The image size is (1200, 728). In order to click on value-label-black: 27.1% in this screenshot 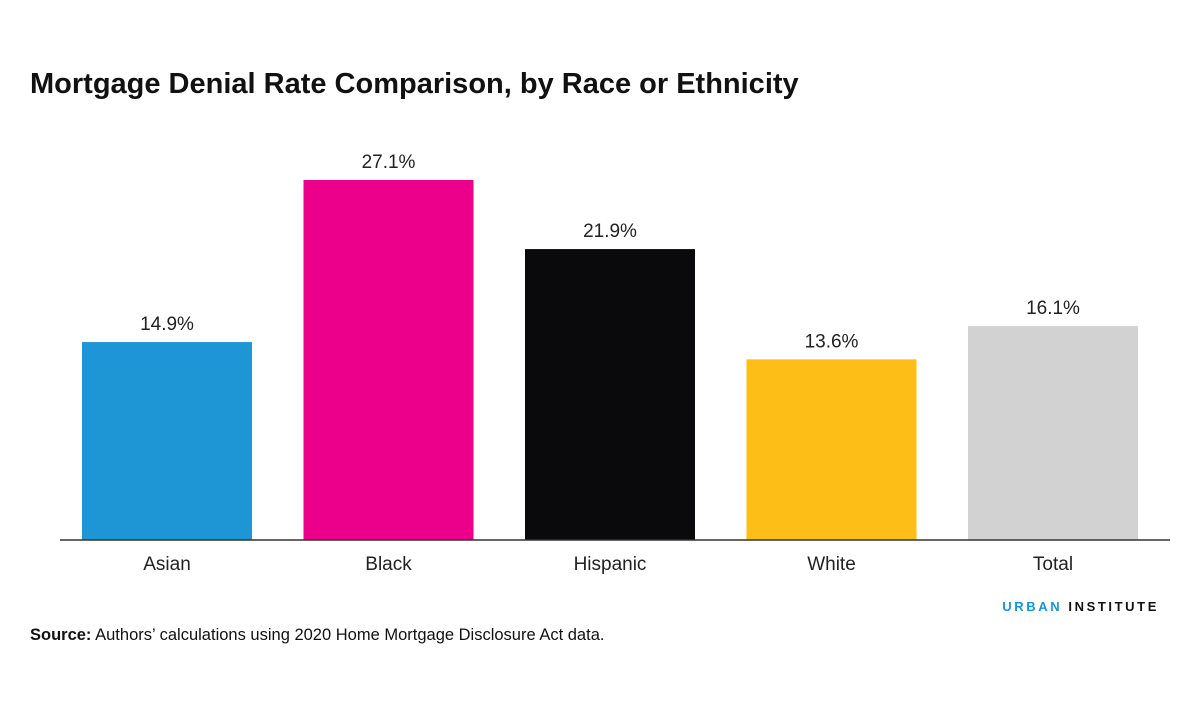, I will do `click(389, 162)`.